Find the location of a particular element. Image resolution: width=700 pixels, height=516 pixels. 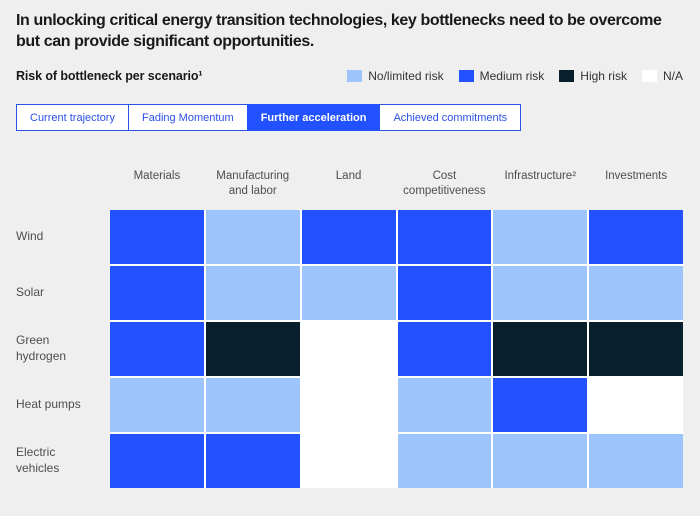

risk-cell-solar-land is located at coordinates (348, 293).